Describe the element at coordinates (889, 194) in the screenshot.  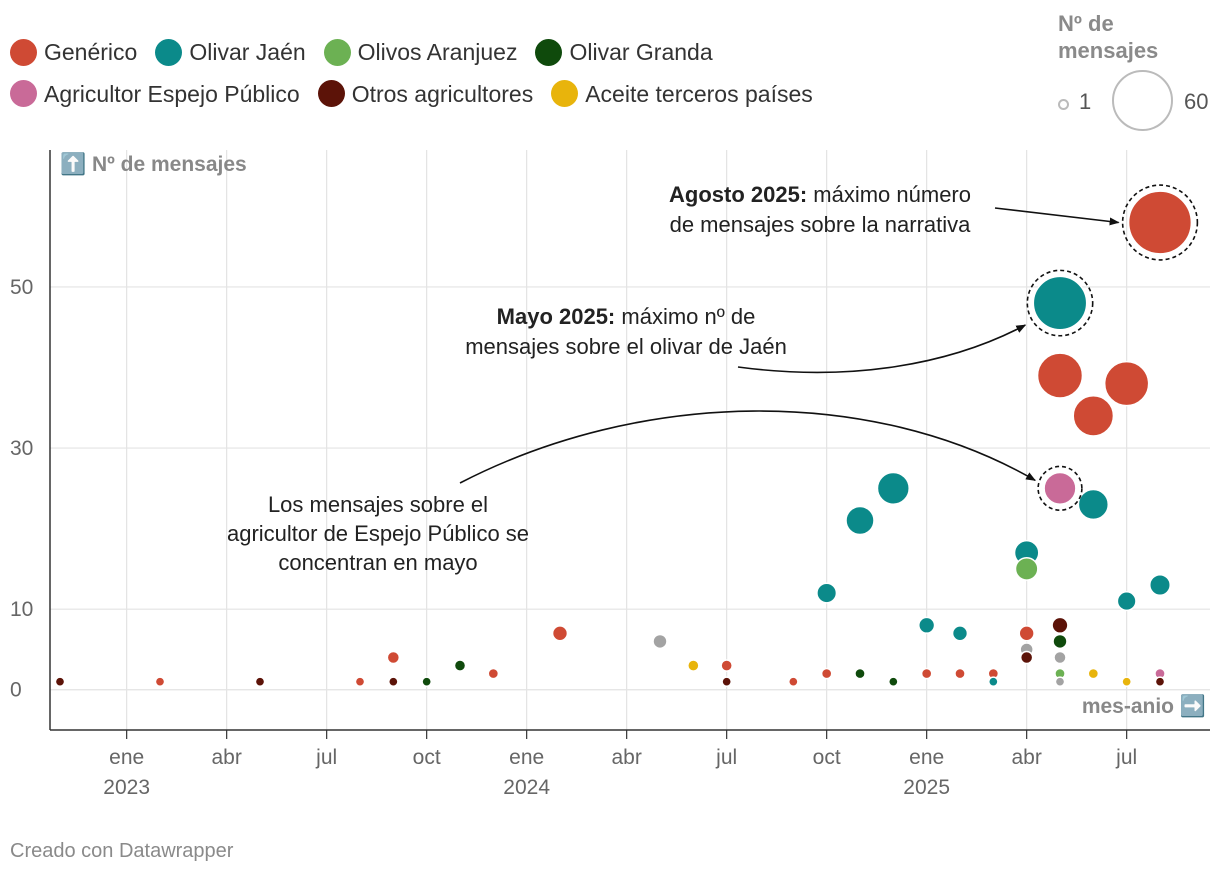
I see `annotation-line: máximo número` at that location.